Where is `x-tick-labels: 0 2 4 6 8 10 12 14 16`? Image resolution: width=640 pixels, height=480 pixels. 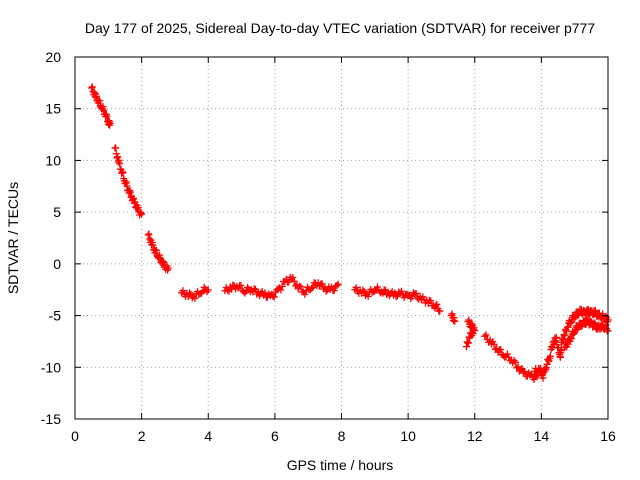
x-tick-labels: 0 2 4 6 8 10 12 14 16 is located at coordinates (343, 436).